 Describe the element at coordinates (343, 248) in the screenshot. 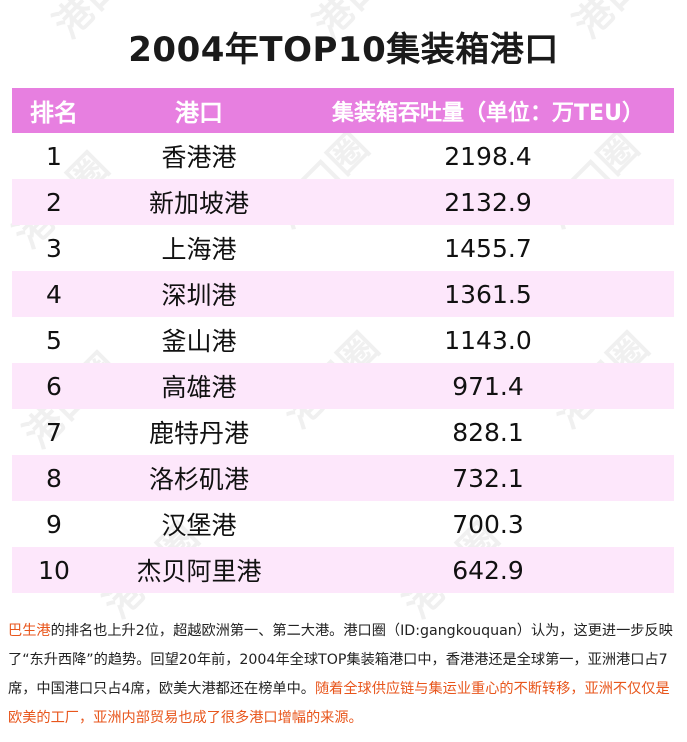

I see `table-row: 3 上海港 1455.7` at that location.